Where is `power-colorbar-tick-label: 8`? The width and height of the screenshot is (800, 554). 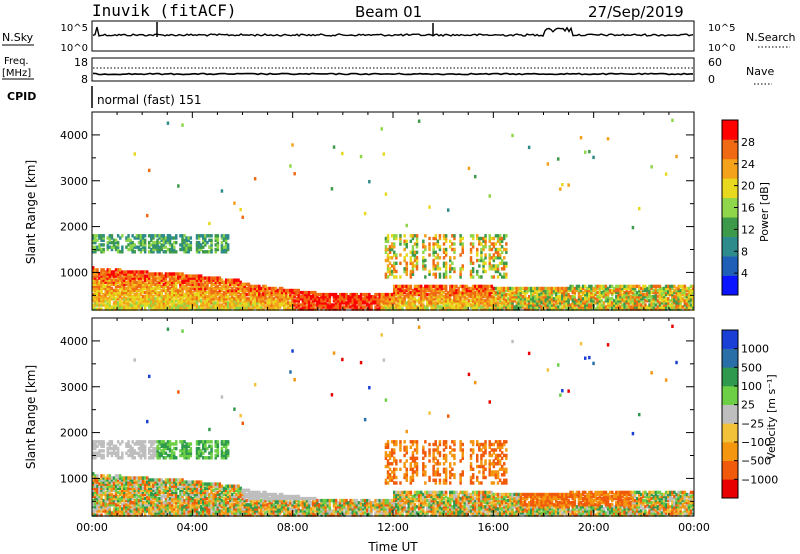 power-colorbar-tick-label: 8 is located at coordinates (744, 251).